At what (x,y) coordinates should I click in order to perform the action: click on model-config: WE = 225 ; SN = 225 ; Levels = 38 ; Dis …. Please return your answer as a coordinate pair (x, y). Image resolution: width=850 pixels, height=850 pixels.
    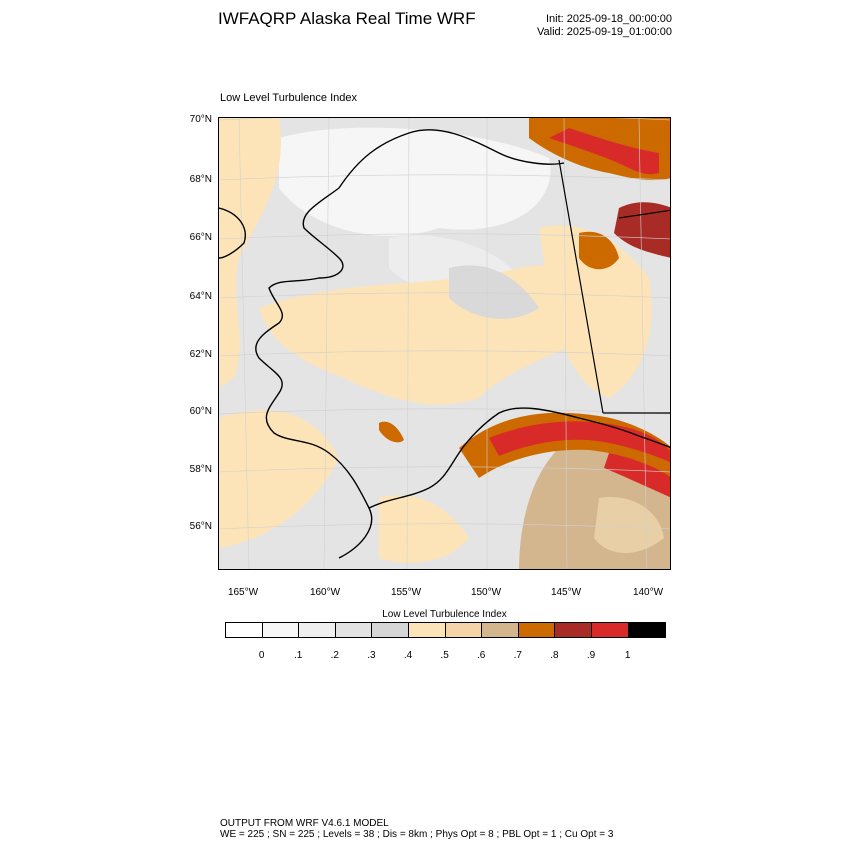
    Looking at the image, I should click on (417, 834).